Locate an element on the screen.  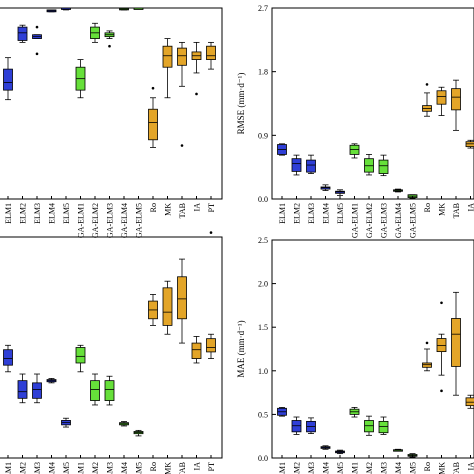
y-tick-label: 0.5 is located at coordinates (263, 414).